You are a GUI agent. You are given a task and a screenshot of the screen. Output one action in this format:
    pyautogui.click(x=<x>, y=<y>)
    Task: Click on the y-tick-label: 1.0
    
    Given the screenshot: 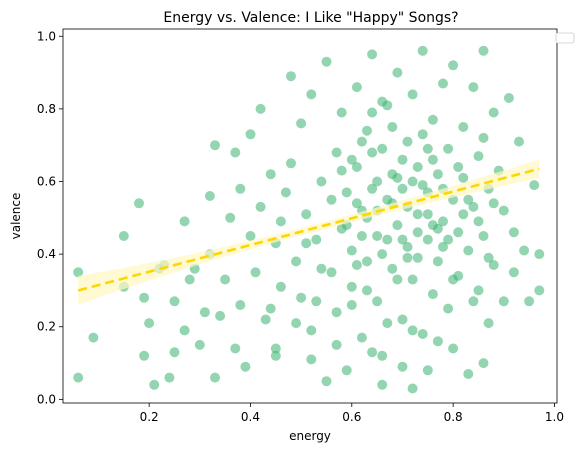 What is the action you would take?
    pyautogui.click(x=46, y=36)
    